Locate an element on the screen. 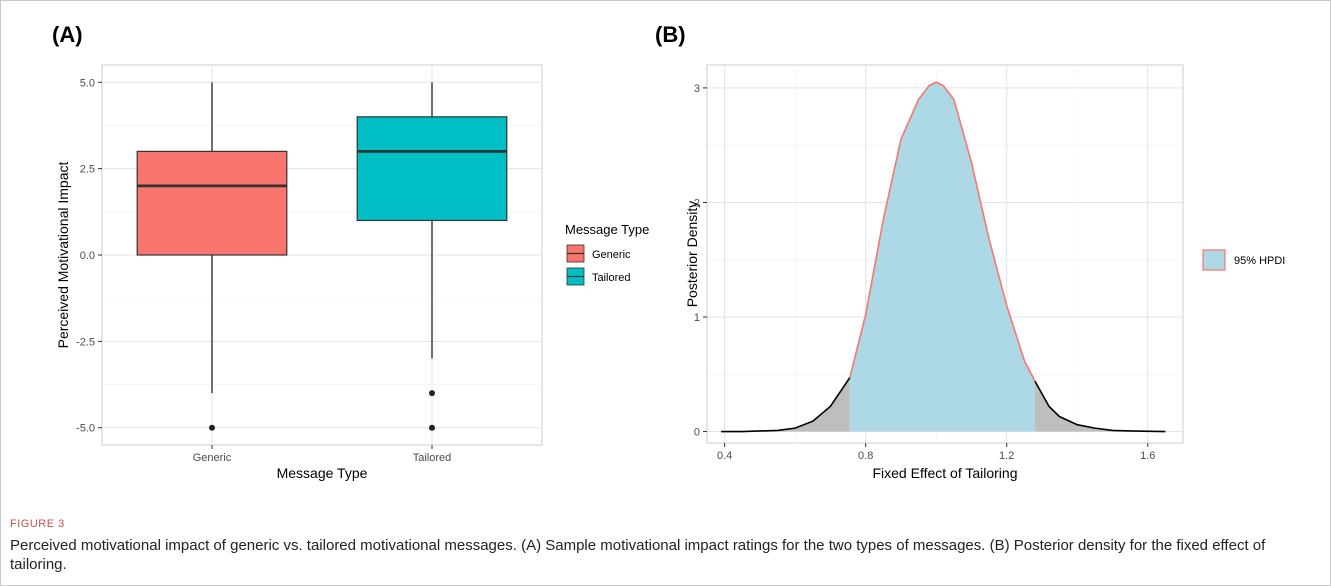  y-tick-label: 0 is located at coordinates (697, 433).